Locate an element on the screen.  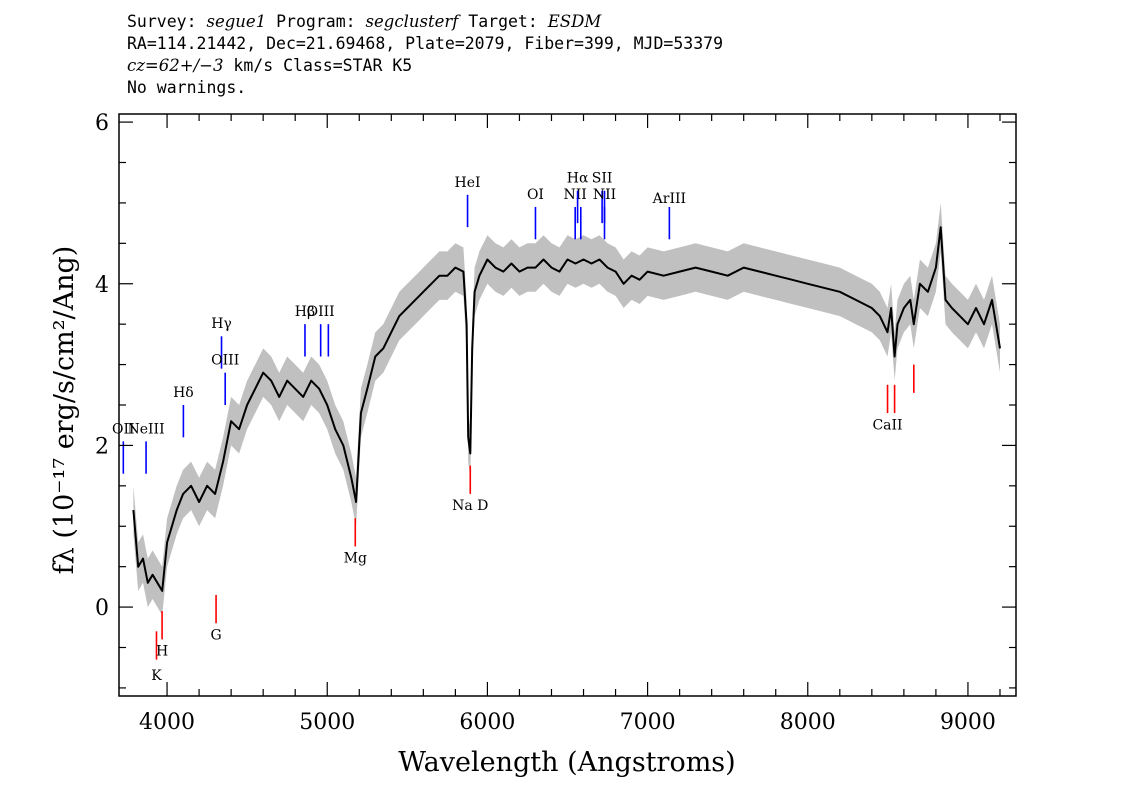
absorption-label-3: Mg is located at coordinates (355, 559).